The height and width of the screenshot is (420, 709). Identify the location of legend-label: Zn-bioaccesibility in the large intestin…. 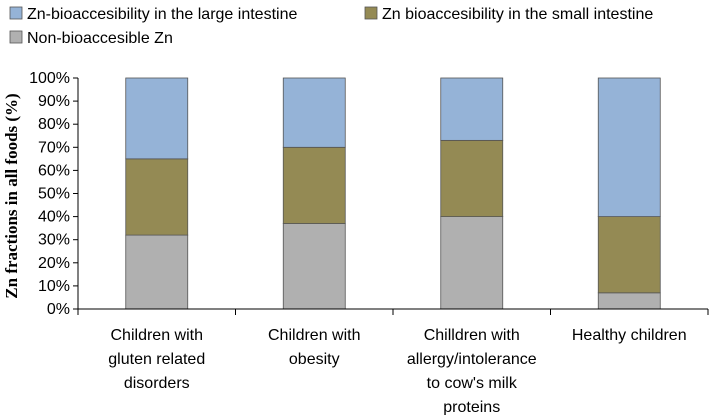
(162, 14).